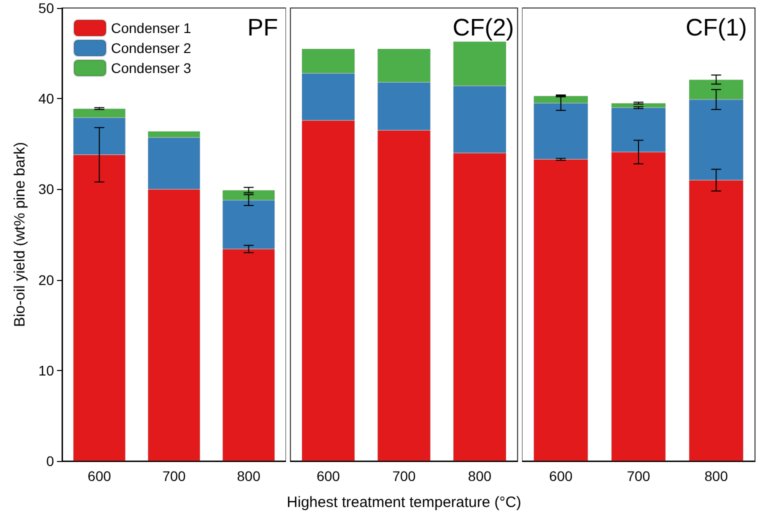 The width and height of the screenshot is (764, 519). I want to click on legend-label: Condenser 1, so click(151, 28).